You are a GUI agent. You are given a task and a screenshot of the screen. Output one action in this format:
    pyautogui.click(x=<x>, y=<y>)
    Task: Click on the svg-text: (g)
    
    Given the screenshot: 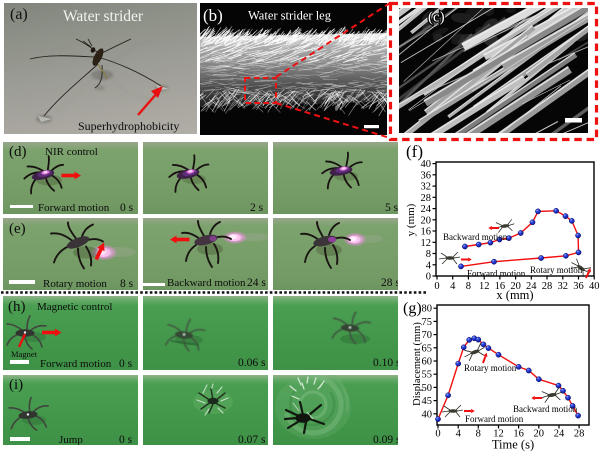 What is the action you would take?
    pyautogui.click(x=412, y=308)
    